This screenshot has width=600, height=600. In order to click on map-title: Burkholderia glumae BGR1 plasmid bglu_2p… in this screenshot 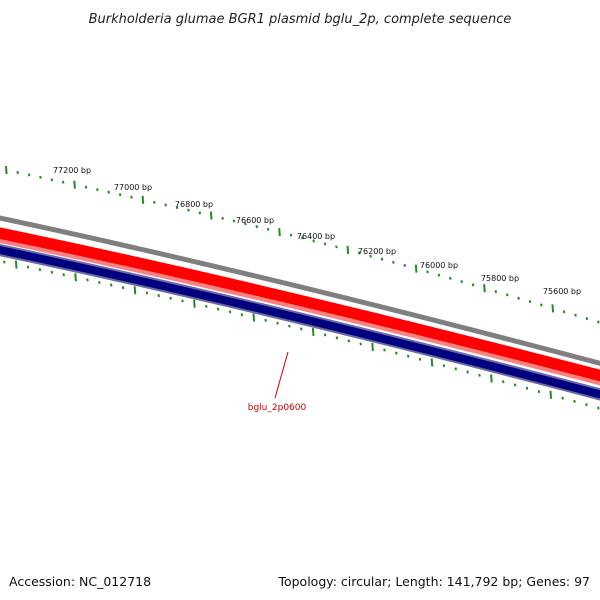, I will do `click(300, 19)`.